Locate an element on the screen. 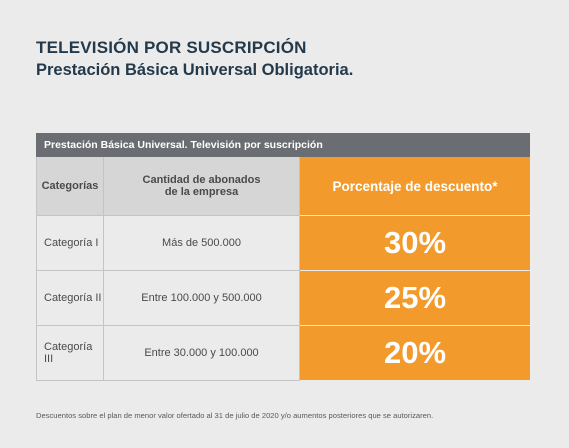  row-3-category: Categoría III is located at coordinates (70, 353).